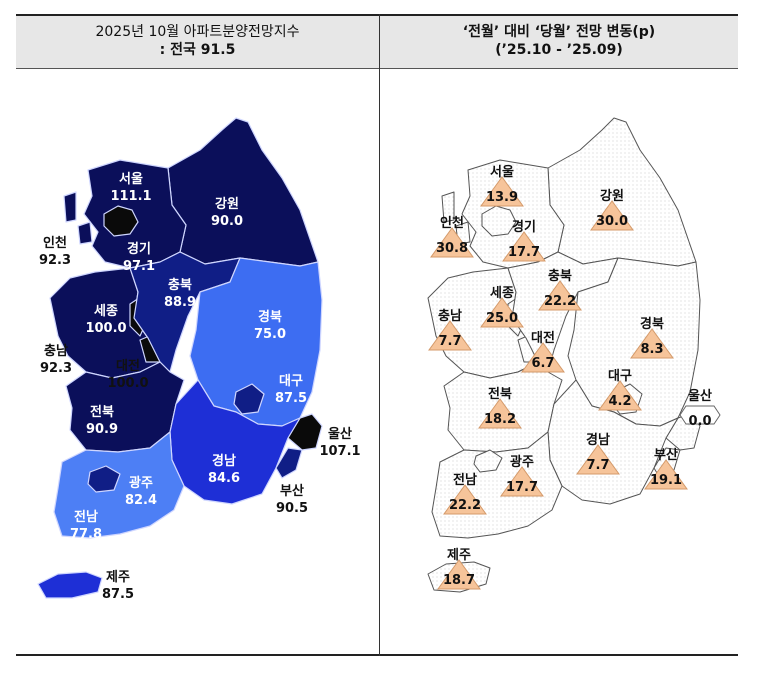 This screenshot has width=779, height=674. I want to click on left-region-value: 82.4, so click(141, 500).